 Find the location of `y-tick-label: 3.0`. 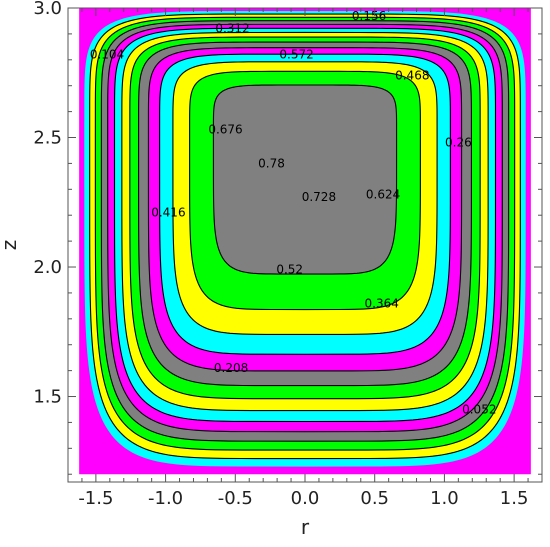

y-tick-label: 3.0 is located at coordinates (47, 9).